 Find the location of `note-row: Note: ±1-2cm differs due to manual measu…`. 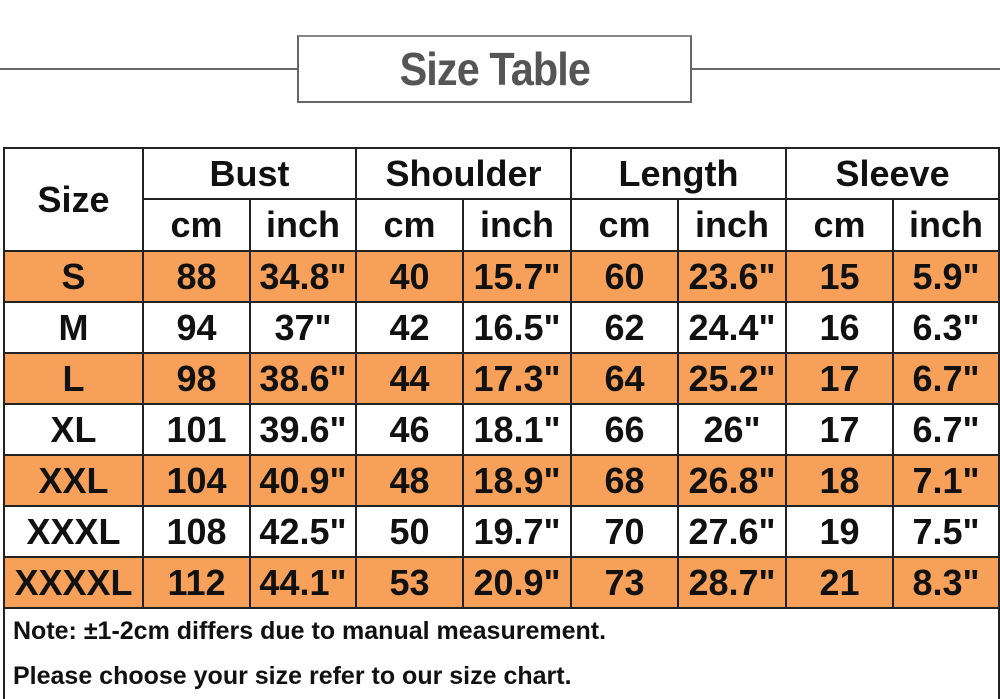

note-row: Note: ±1-2cm differs due to manual measu… is located at coordinates (501, 630).